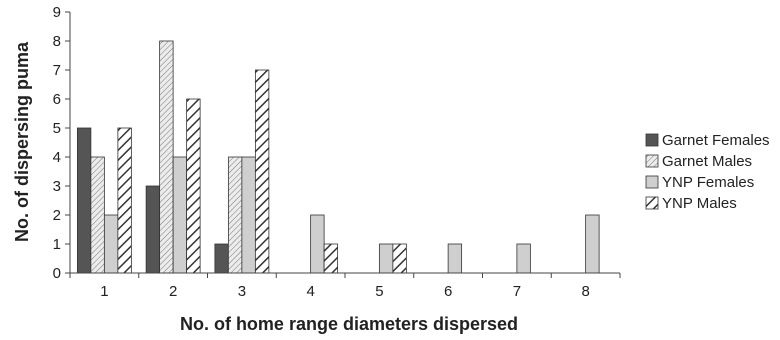  What do you see at coordinates (57, 128) in the screenshot?
I see `y-tick-label: 5` at bounding box center [57, 128].